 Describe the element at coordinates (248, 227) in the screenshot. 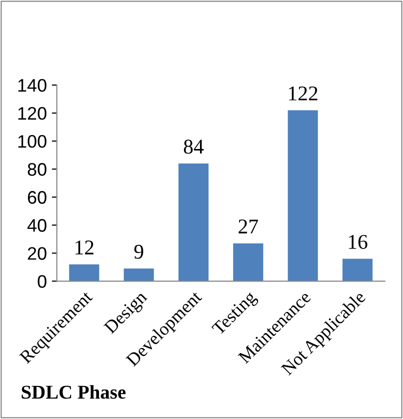

I see `data-label: 27` at that location.